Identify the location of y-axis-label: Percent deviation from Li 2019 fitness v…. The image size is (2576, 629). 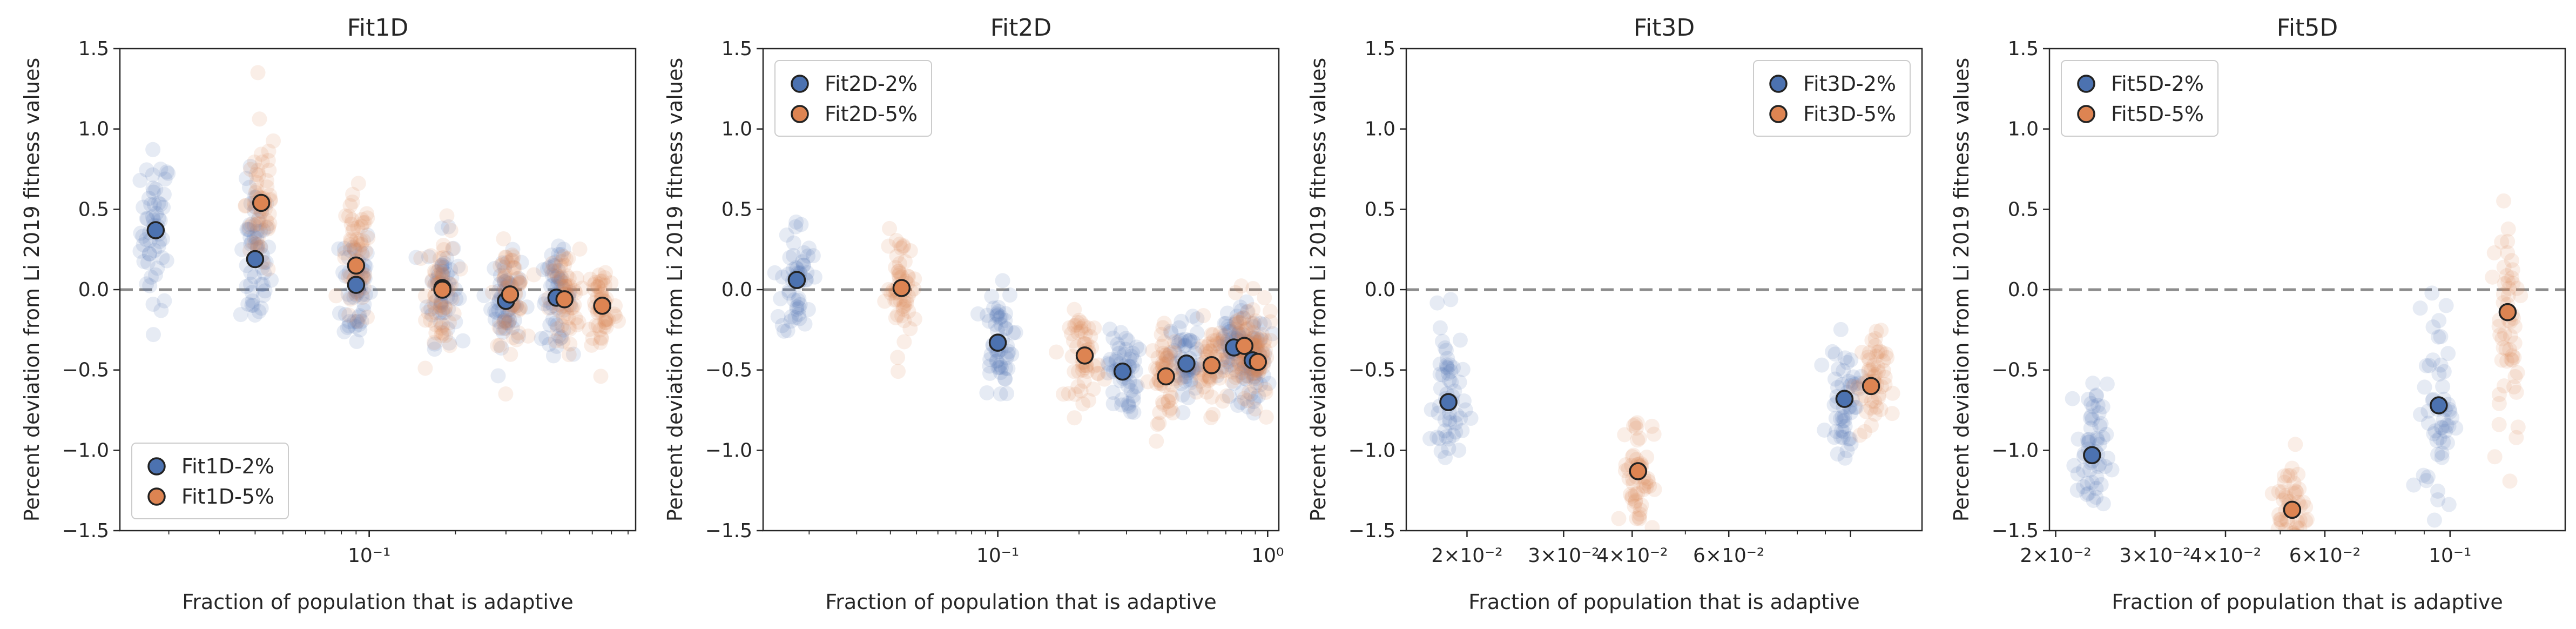
(1318, 289).